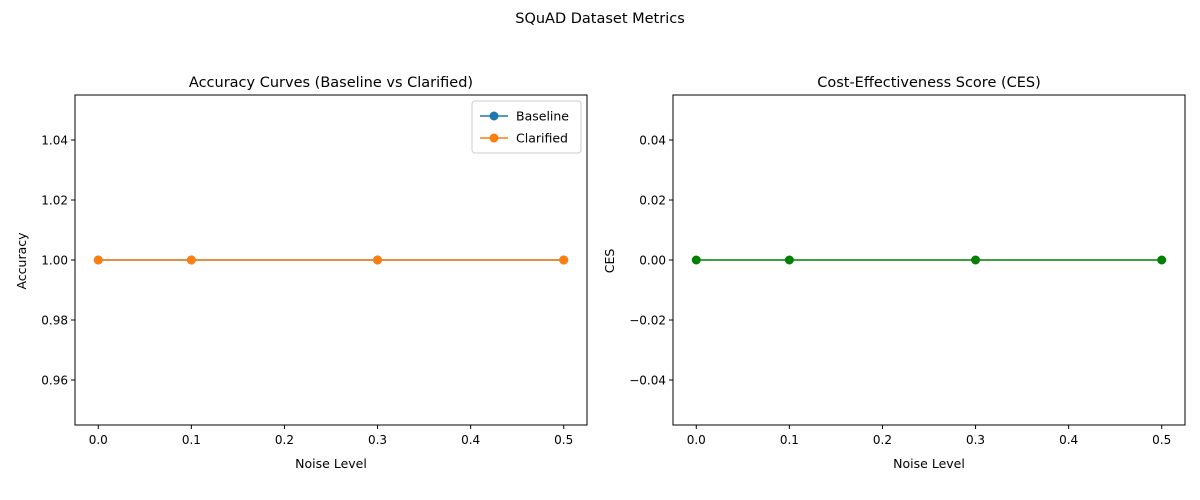  I want to click on ces-chart-title: Cost-Effectiveness Score (CES), so click(929, 83).